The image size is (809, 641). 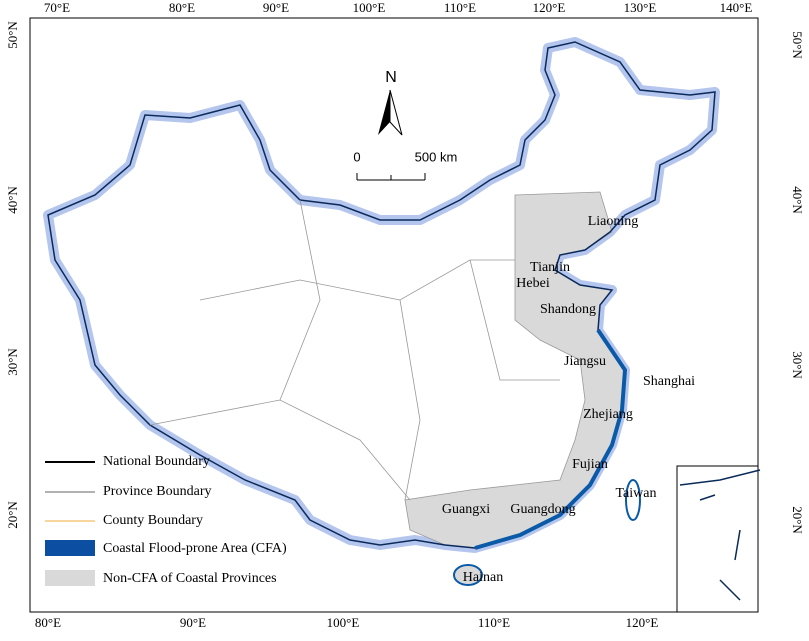 I want to click on taiwan-island, so click(x=633, y=500).